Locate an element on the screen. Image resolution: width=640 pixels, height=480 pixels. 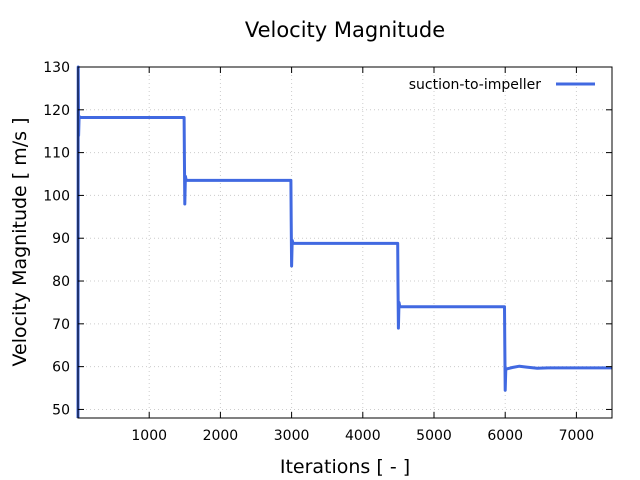
x-tick-label: 3000 is located at coordinates (292, 436).